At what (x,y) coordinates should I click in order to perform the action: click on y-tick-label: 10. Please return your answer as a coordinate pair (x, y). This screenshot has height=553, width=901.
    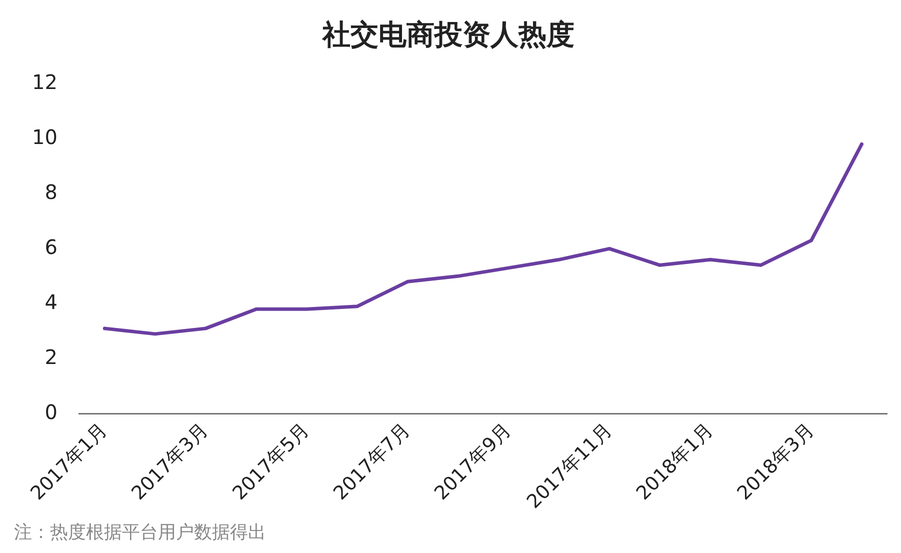
    Looking at the image, I should click on (45, 136).